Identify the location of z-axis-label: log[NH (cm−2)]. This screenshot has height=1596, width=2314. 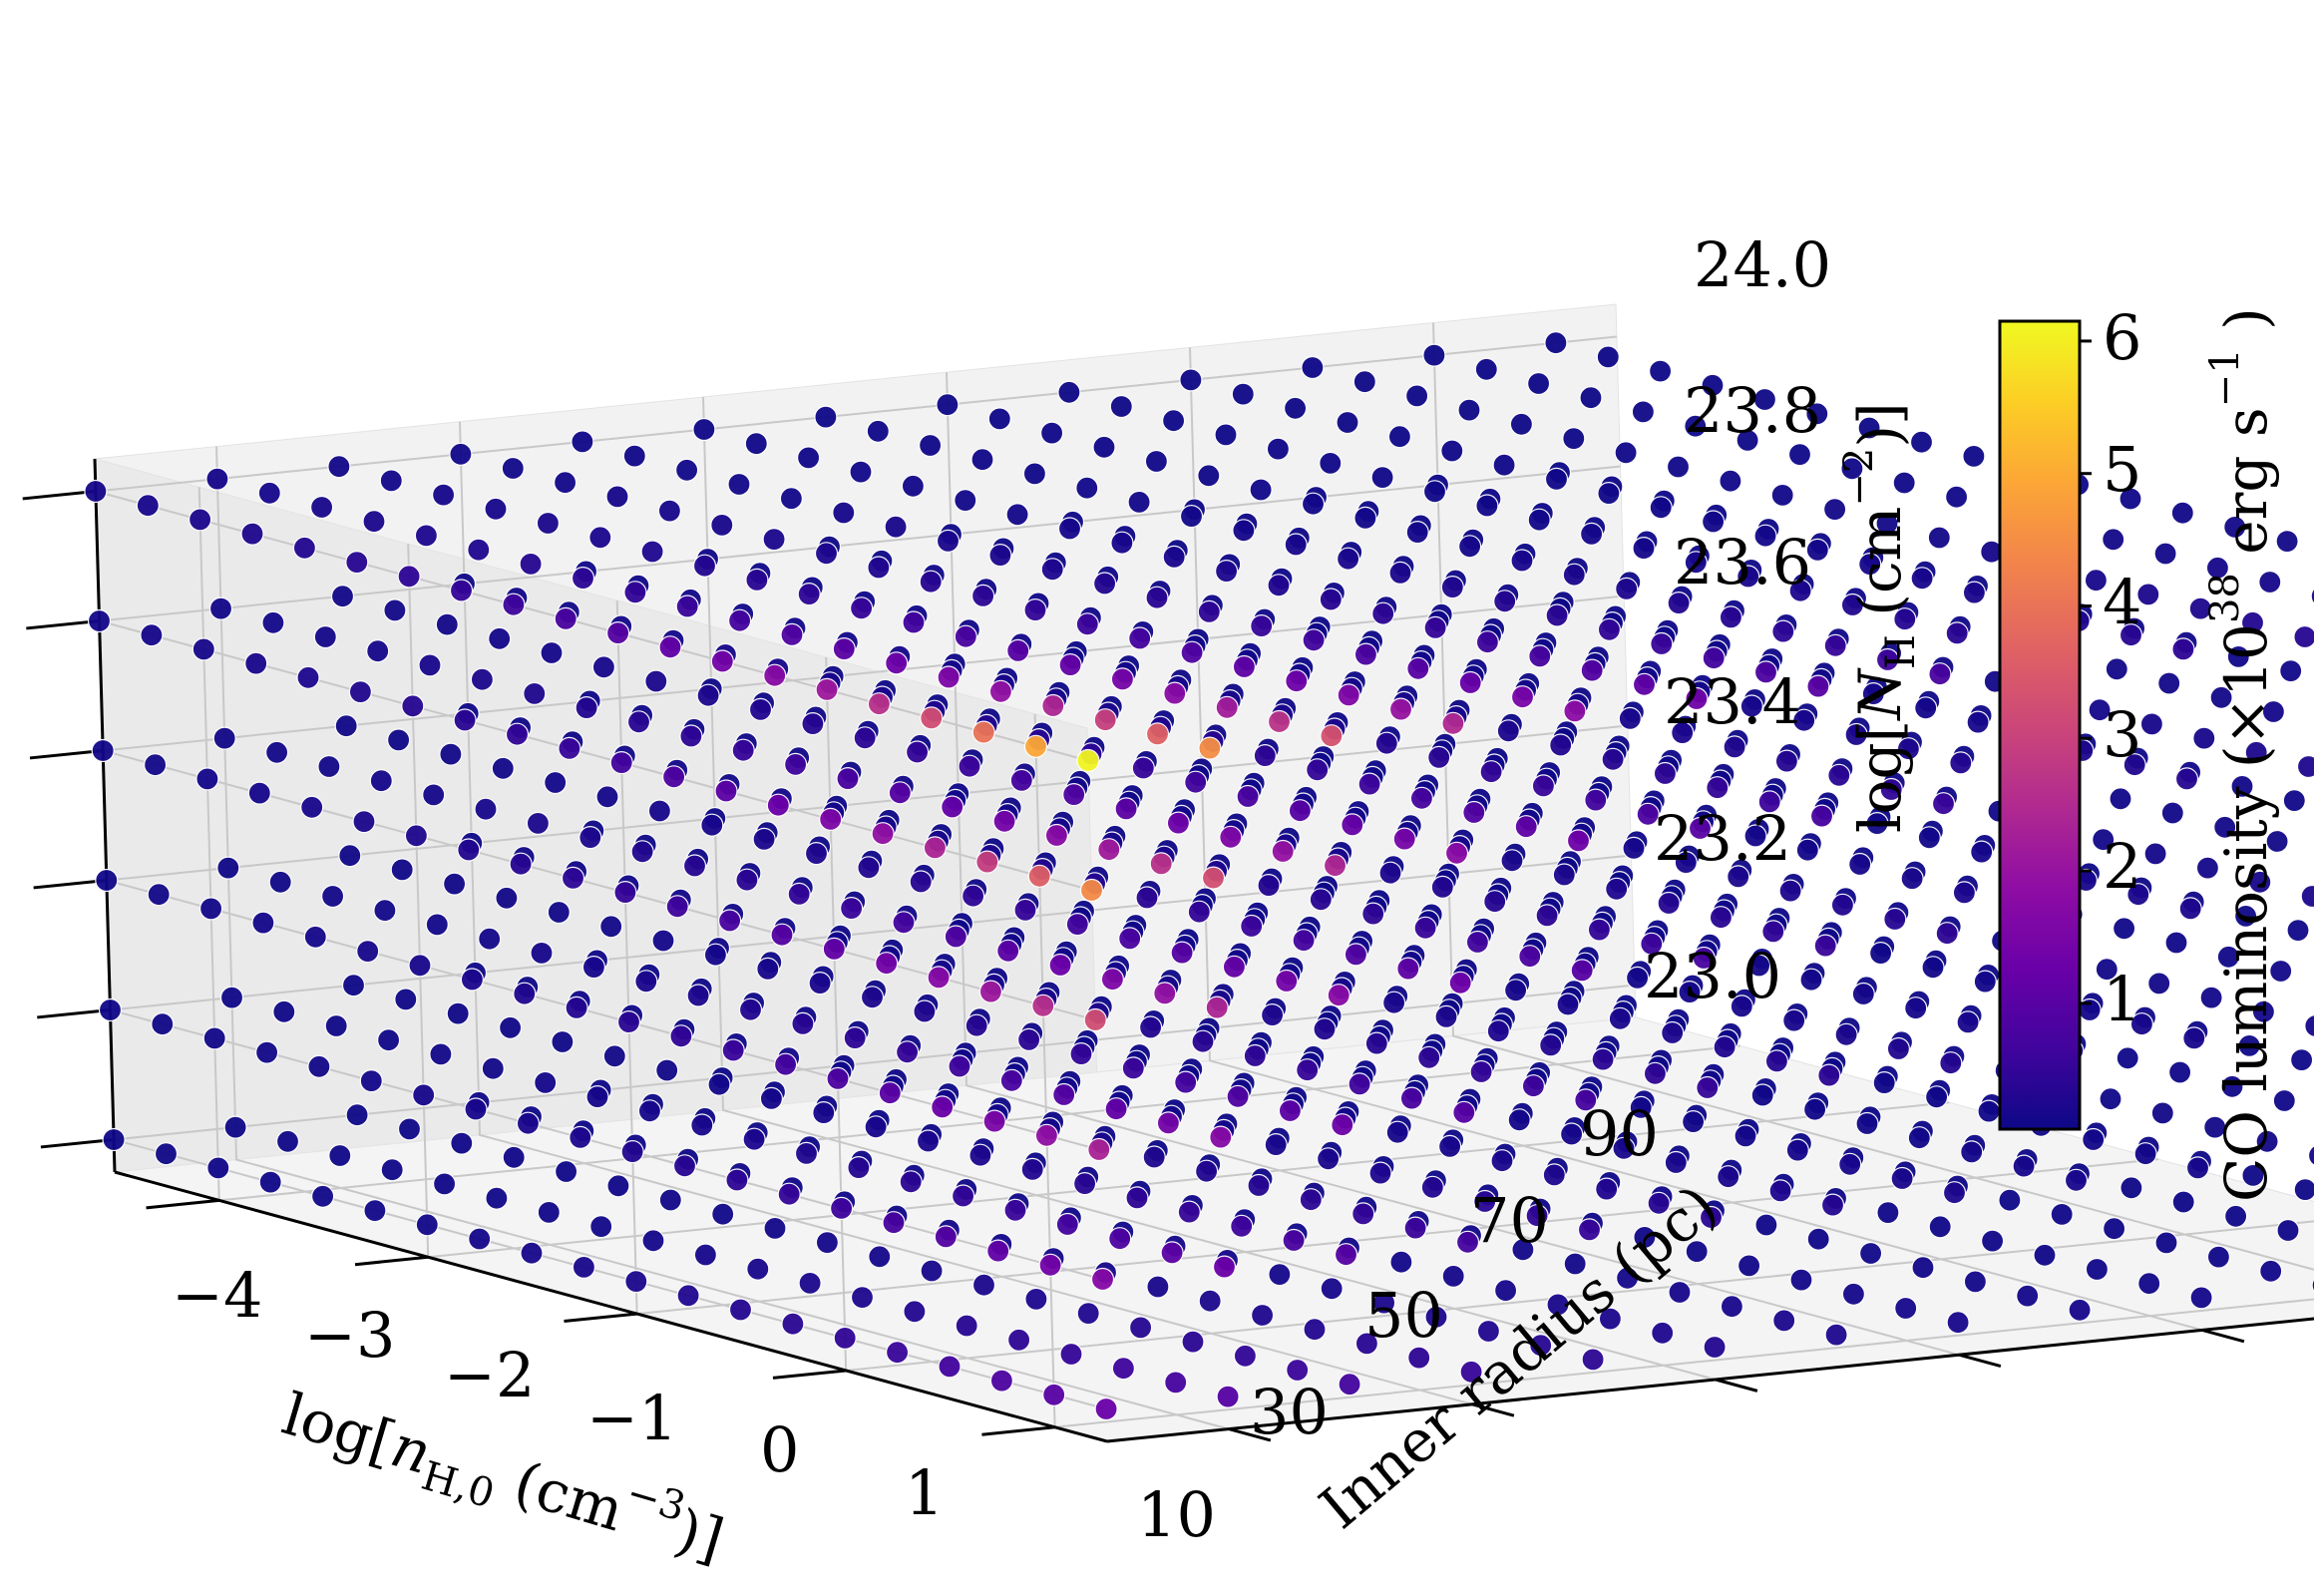
(1880, 617).